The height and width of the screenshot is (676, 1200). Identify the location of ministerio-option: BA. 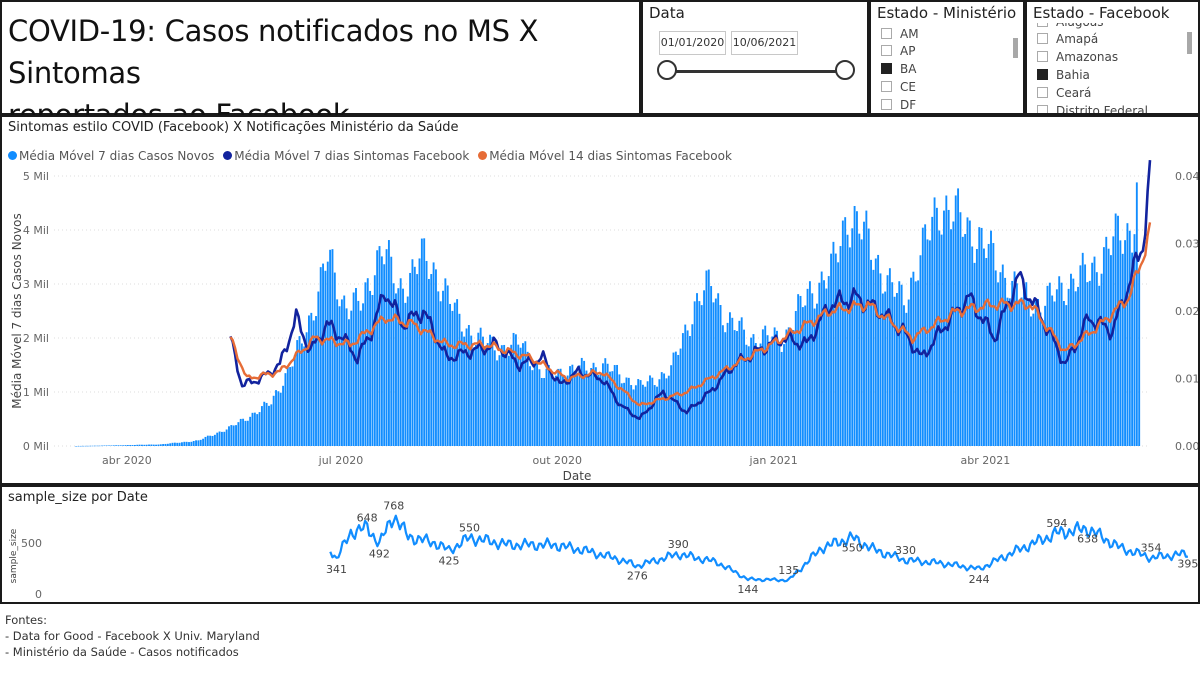
(898, 69).